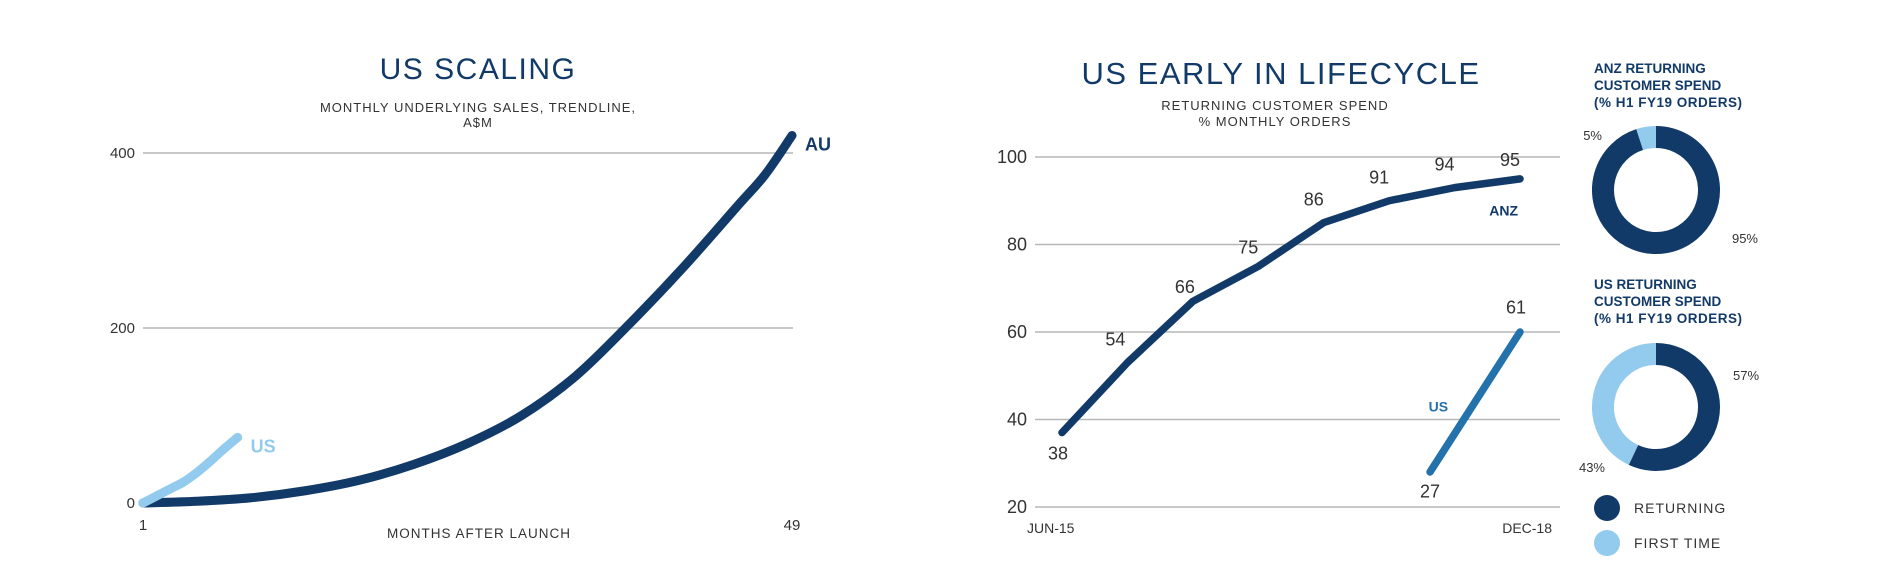 The image size is (1884, 570). I want to click on anz-returning-pct: 95%, so click(1745, 238).